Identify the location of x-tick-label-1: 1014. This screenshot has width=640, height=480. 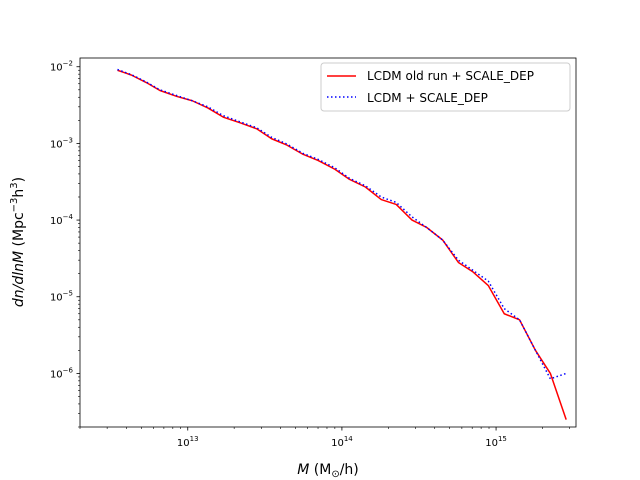
(342, 442).